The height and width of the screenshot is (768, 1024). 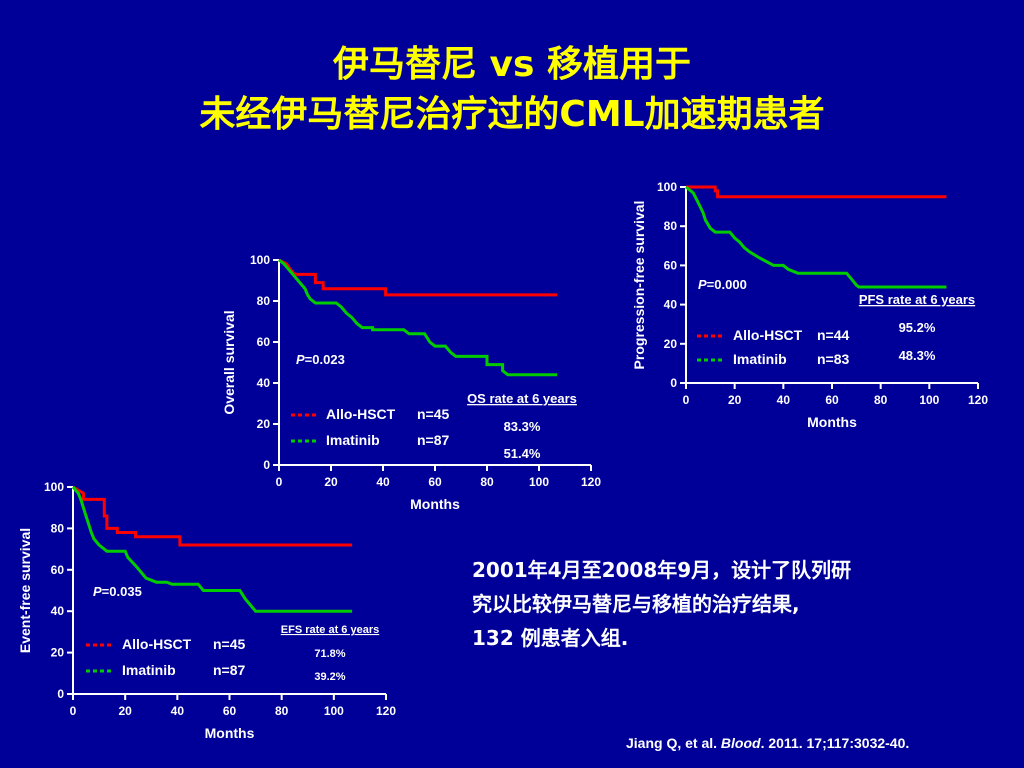 What do you see at coordinates (673, 383) in the screenshot?
I see `pfs-y-tick-label: 0` at bounding box center [673, 383].